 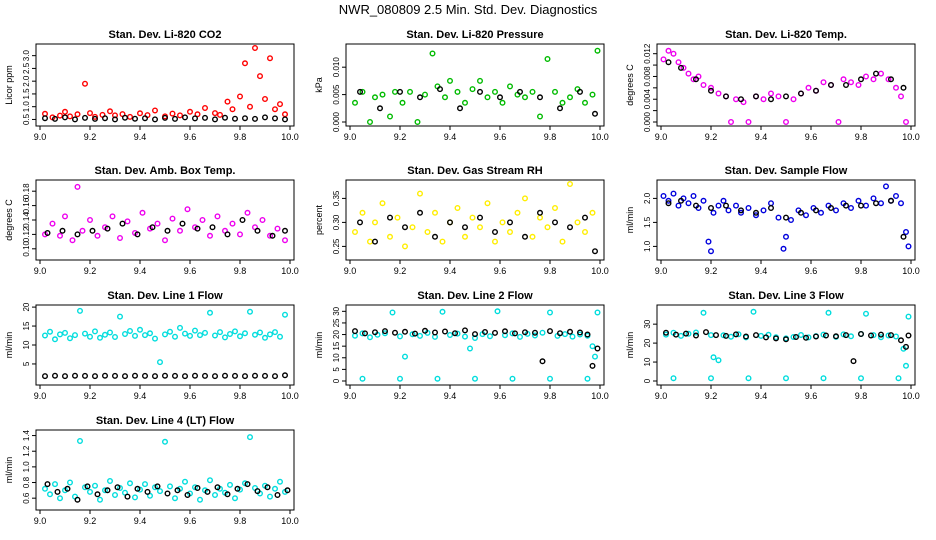 I want to click on y-tick-label: 1.4, so click(x=26, y=435).